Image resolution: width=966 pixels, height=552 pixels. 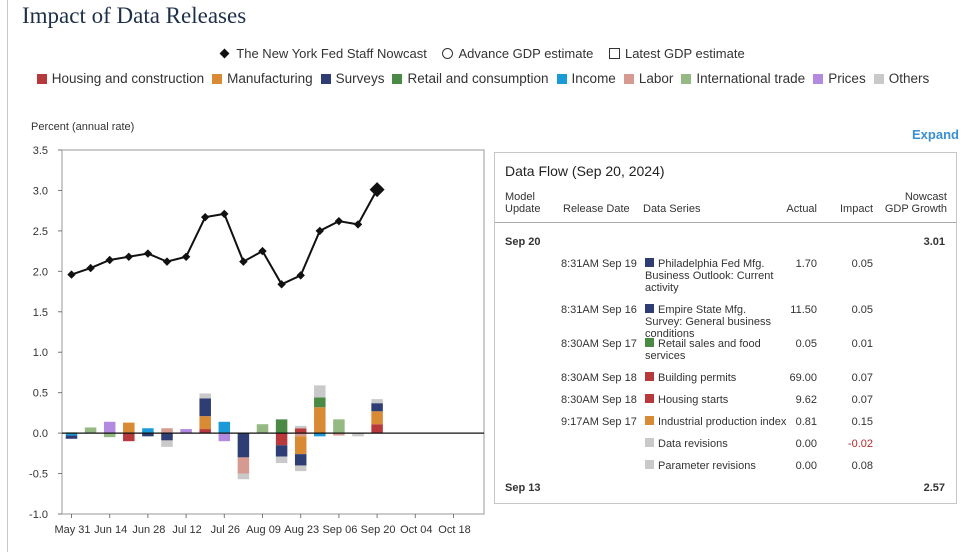 I want to click on surveys-swatch-icon, so click(x=649, y=262).